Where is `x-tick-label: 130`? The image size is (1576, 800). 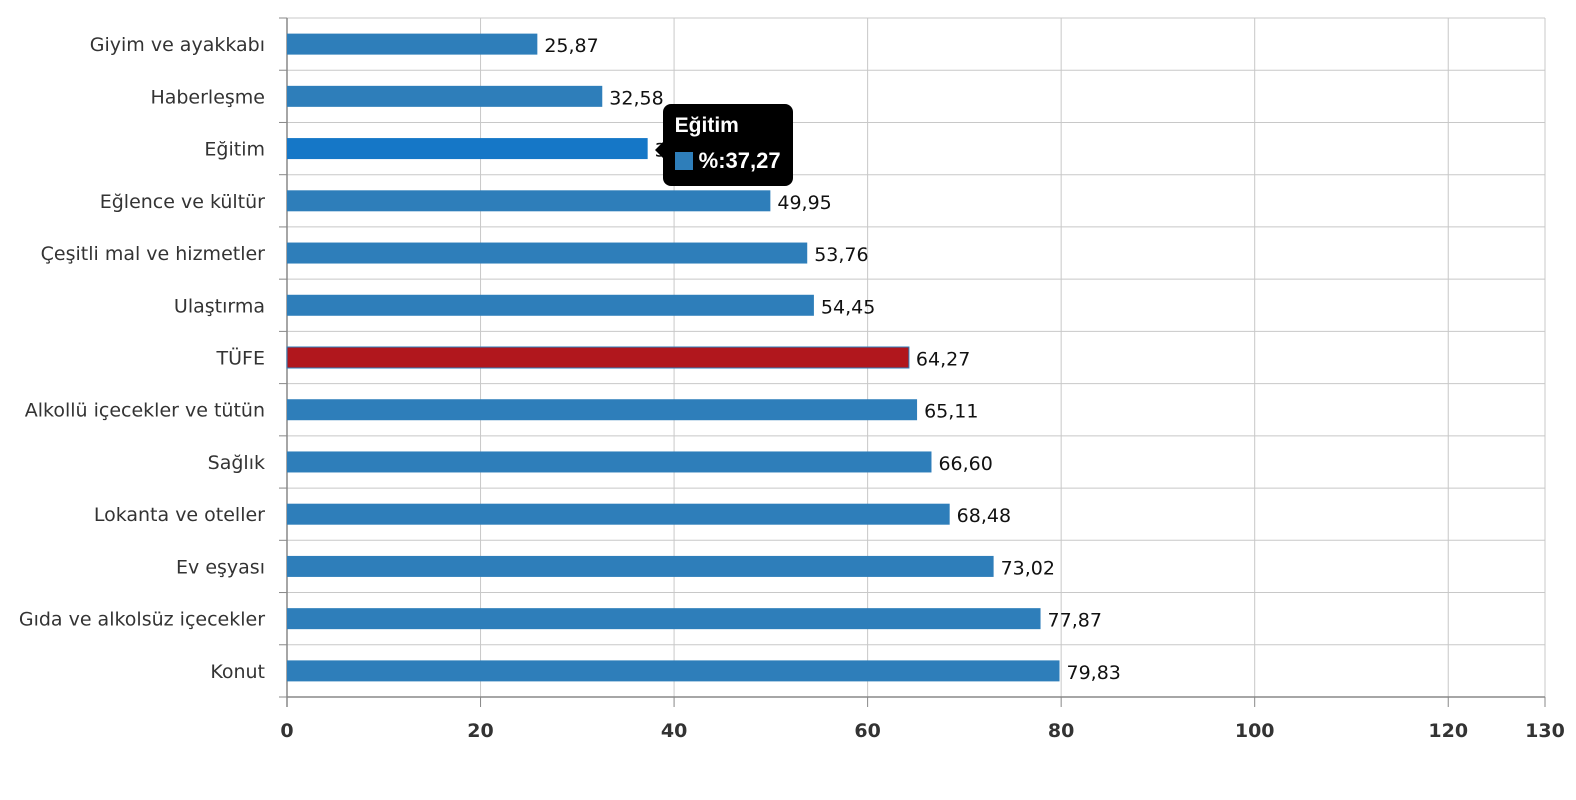
x-tick-label: 130 is located at coordinates (1545, 731).